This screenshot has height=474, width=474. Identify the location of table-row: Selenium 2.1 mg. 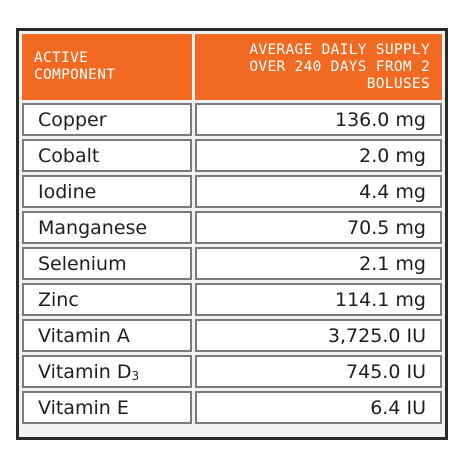
(232, 263).